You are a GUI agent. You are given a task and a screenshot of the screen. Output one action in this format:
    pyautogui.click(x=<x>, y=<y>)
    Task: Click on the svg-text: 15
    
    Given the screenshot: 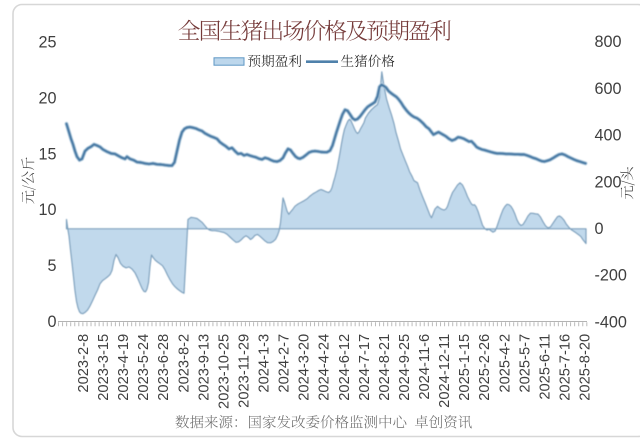 What is the action you would take?
    pyautogui.click(x=47, y=154)
    